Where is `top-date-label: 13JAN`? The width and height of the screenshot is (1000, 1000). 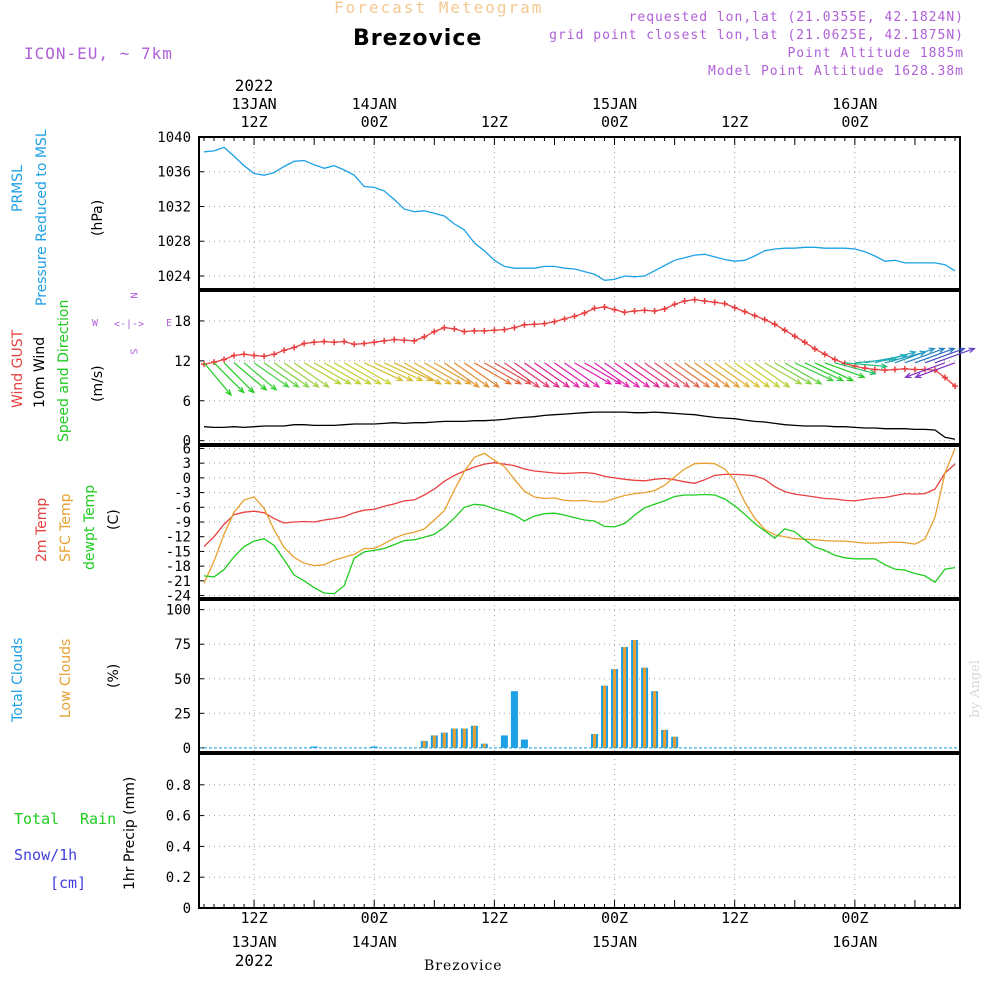
top-date-label: 13JAN is located at coordinates (253, 104).